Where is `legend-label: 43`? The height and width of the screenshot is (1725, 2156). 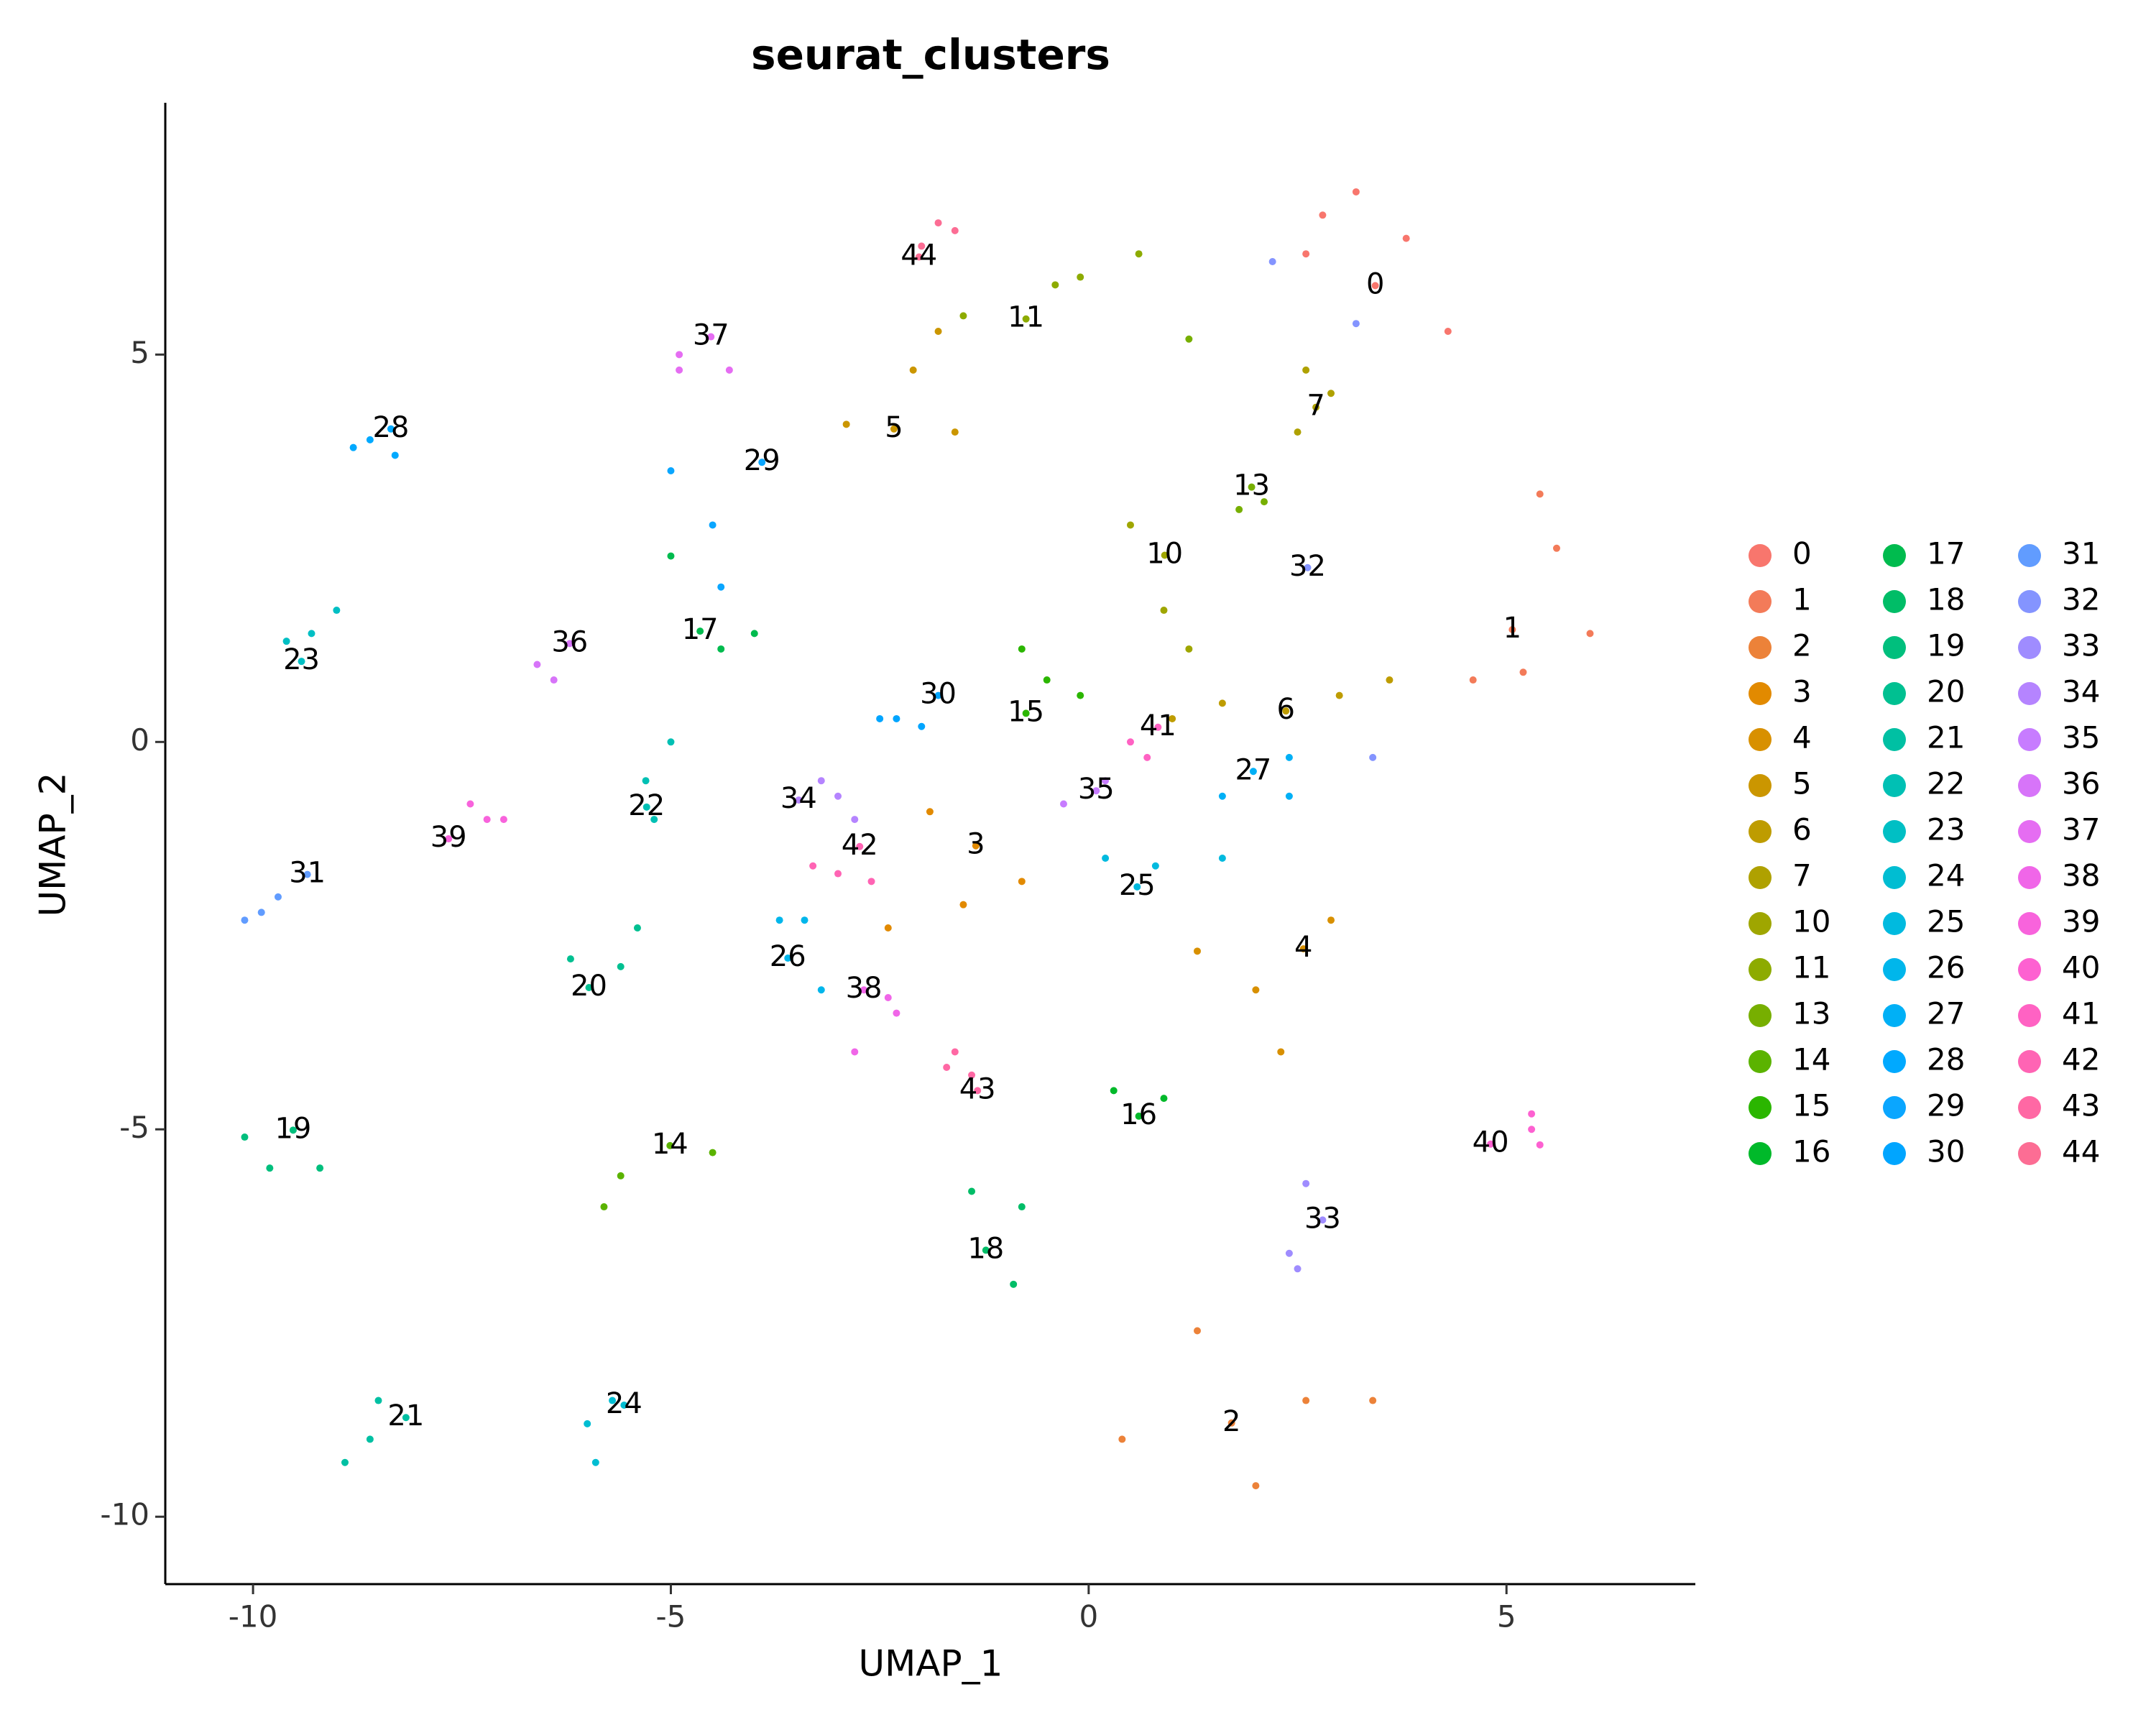 legend-label: 43 is located at coordinates (2081, 1105).